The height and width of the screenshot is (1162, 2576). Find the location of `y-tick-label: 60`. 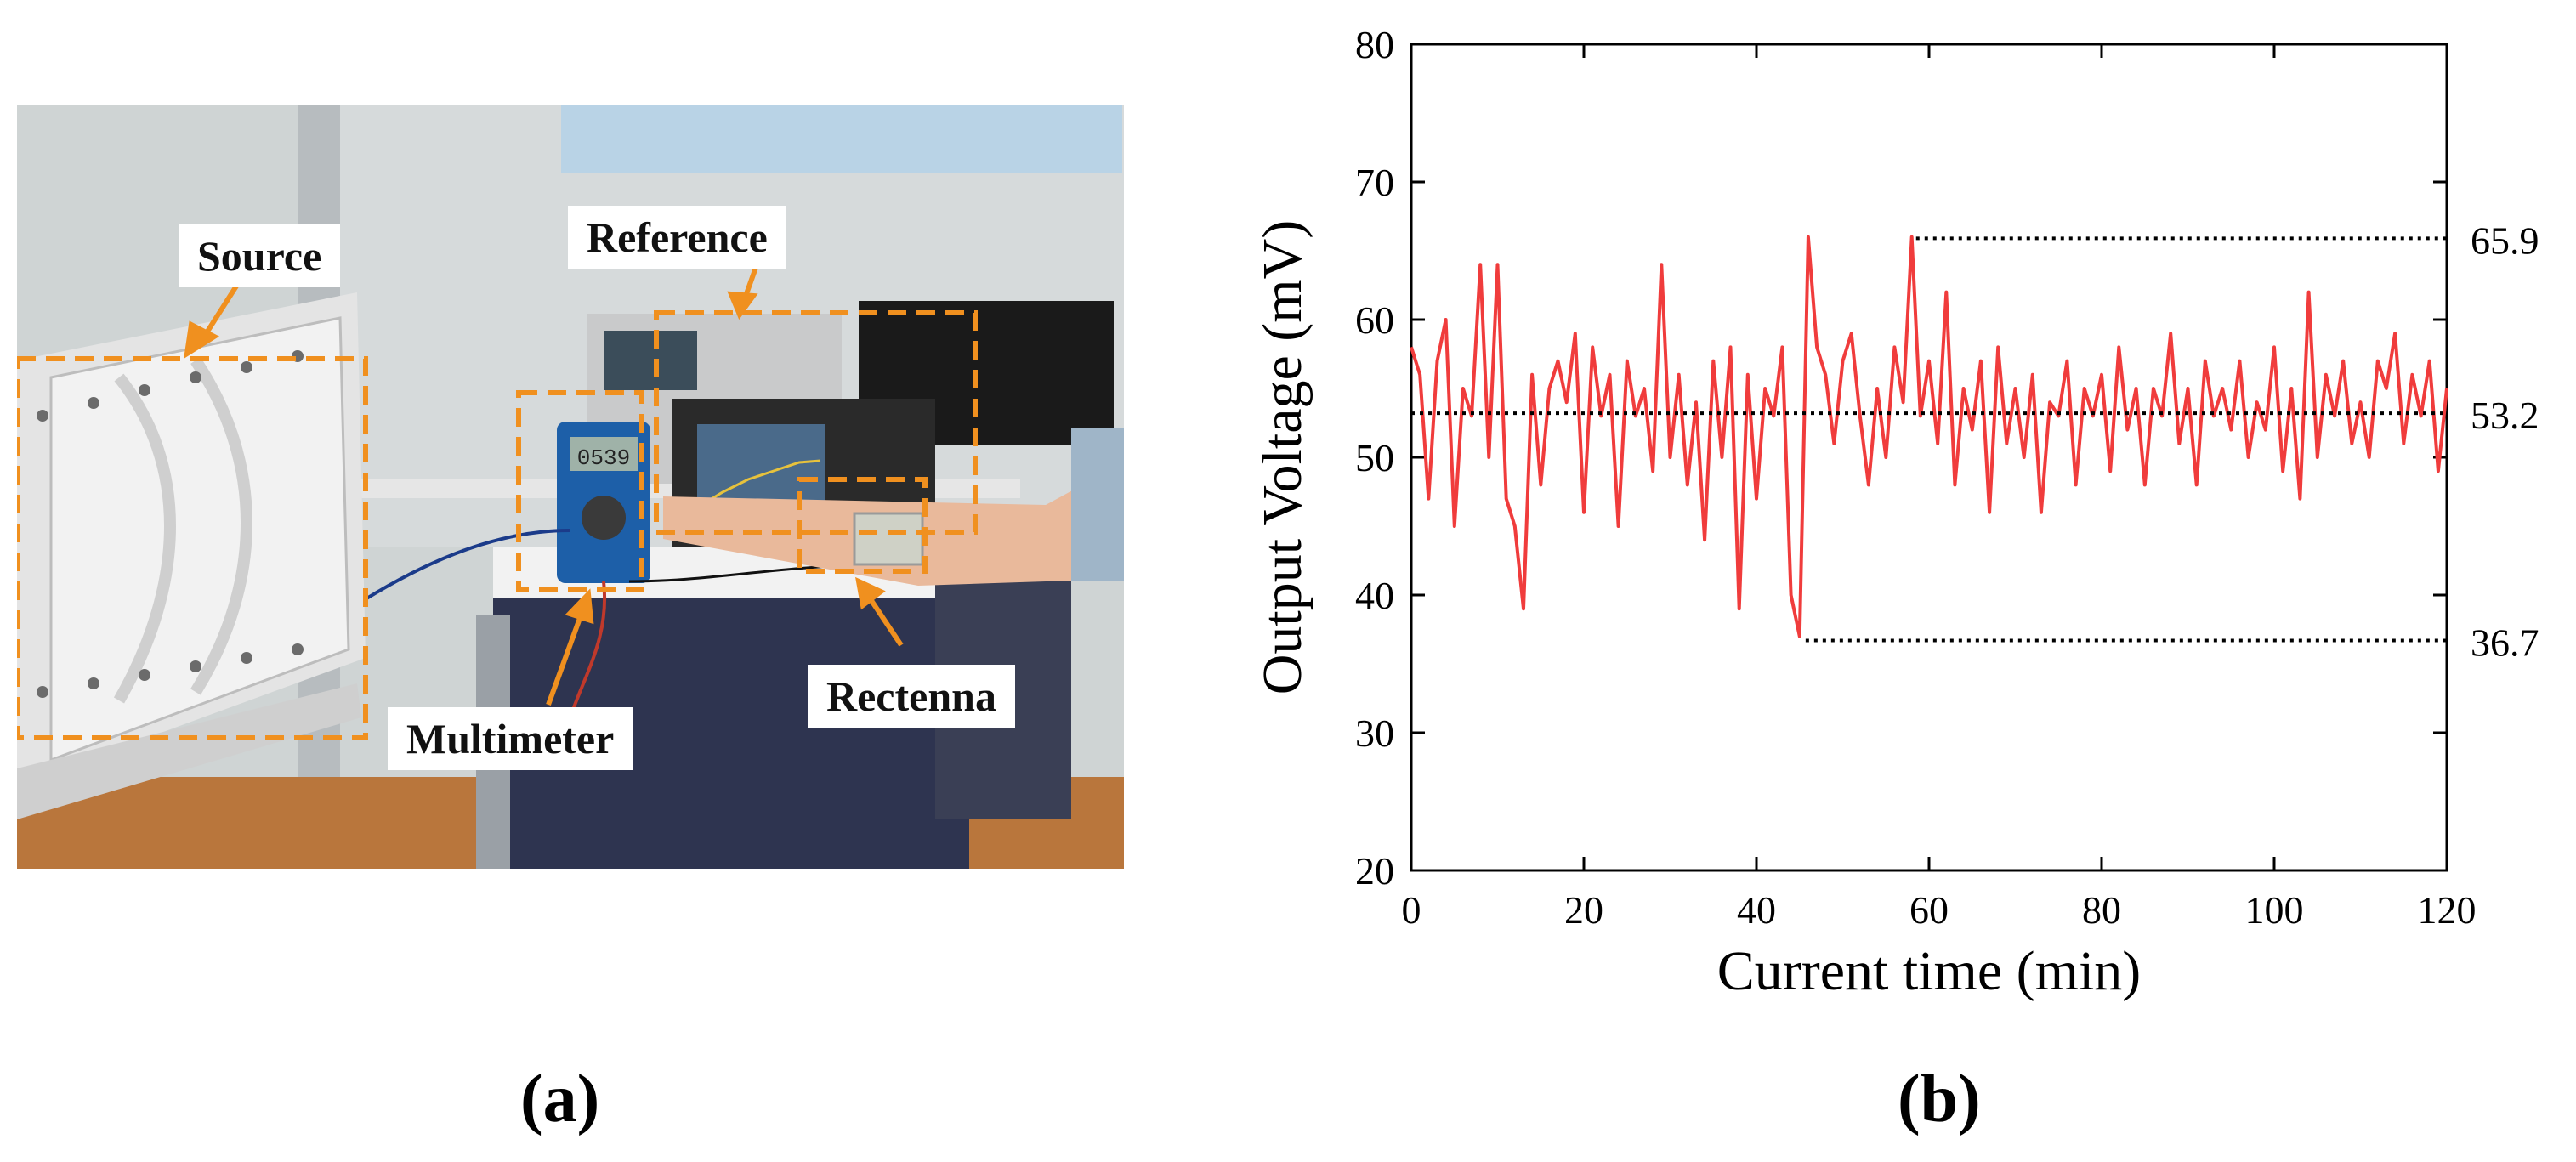

y-tick-label: 60 is located at coordinates (1375, 320).